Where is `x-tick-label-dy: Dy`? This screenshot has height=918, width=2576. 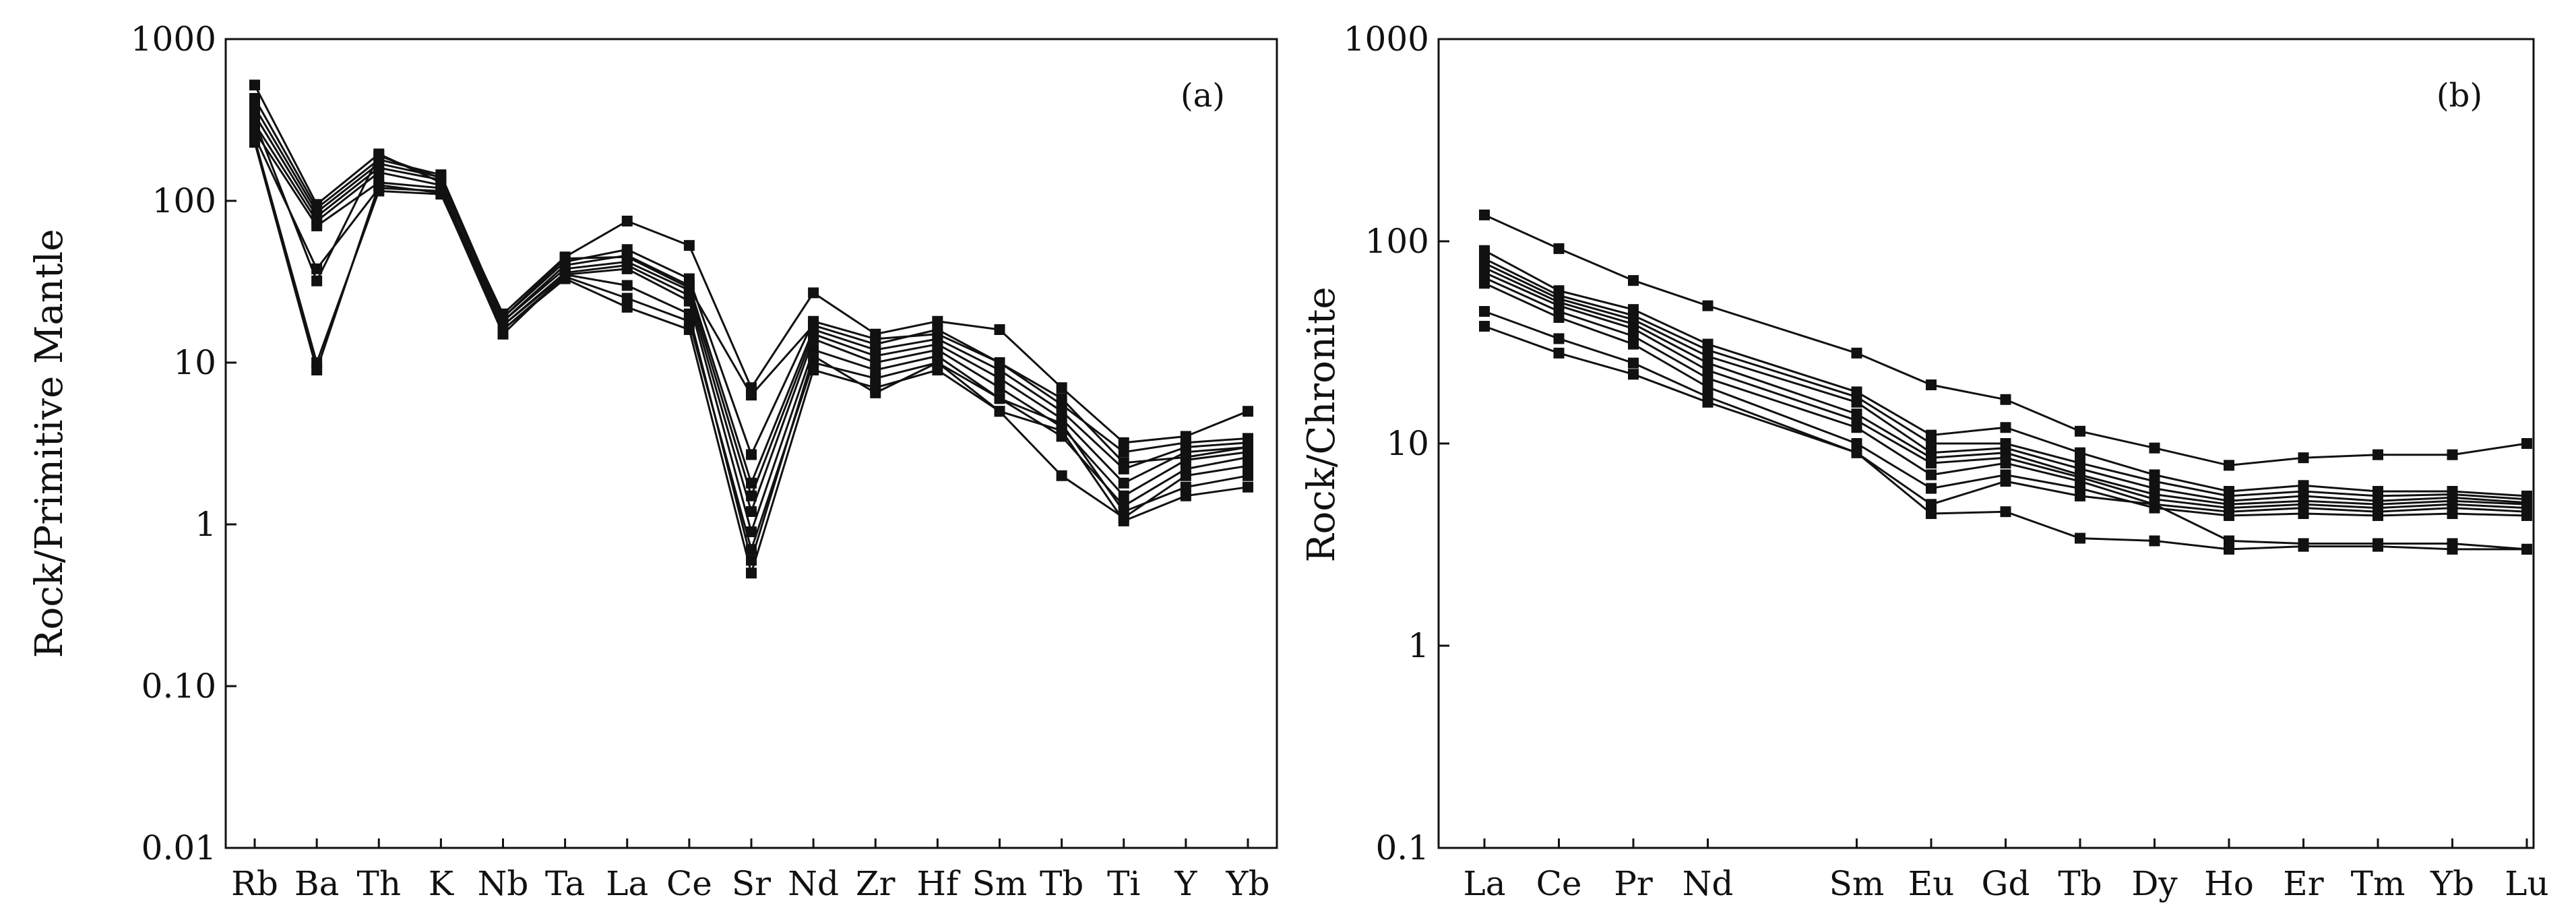
x-tick-label-dy: Dy is located at coordinates (2154, 883).